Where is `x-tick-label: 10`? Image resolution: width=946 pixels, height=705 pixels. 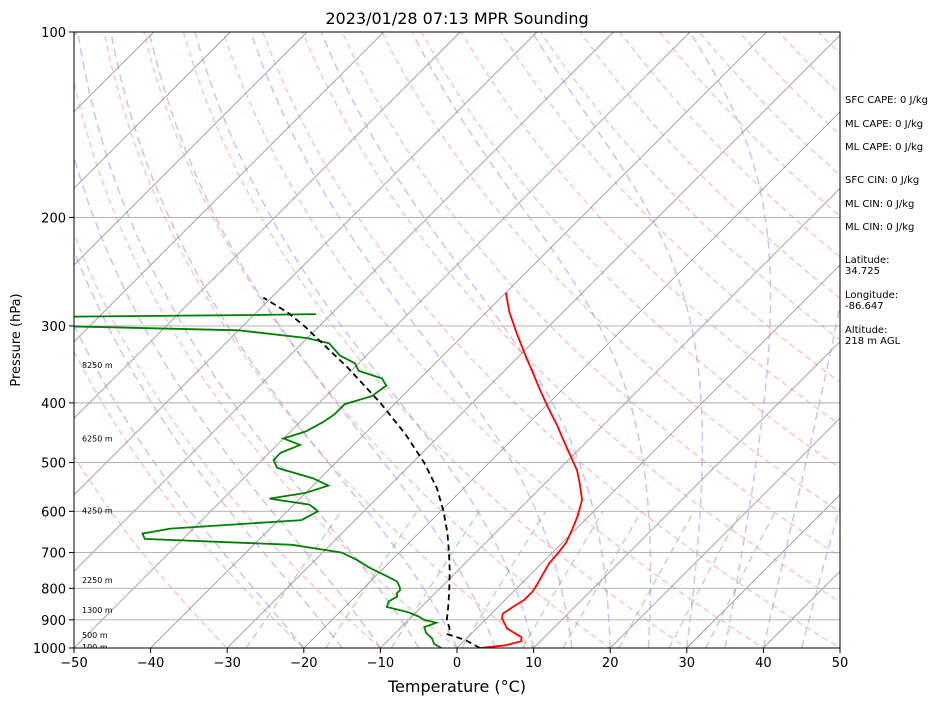
x-tick-label: 10 is located at coordinates (533, 663).